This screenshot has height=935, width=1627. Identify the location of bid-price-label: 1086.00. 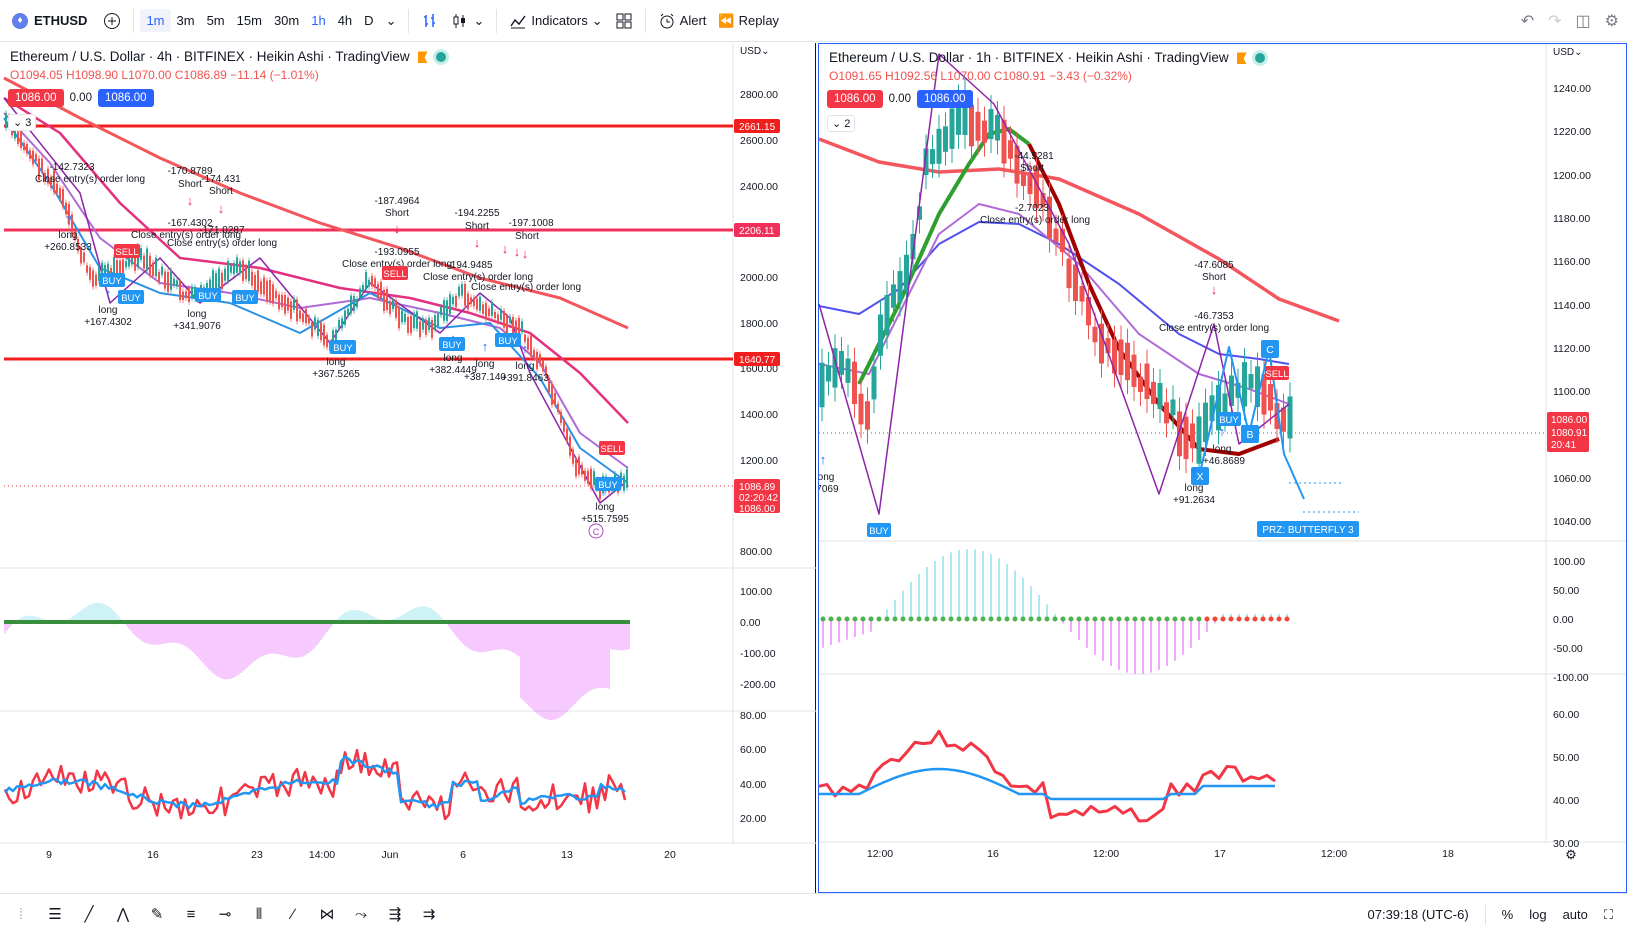
(757, 509).